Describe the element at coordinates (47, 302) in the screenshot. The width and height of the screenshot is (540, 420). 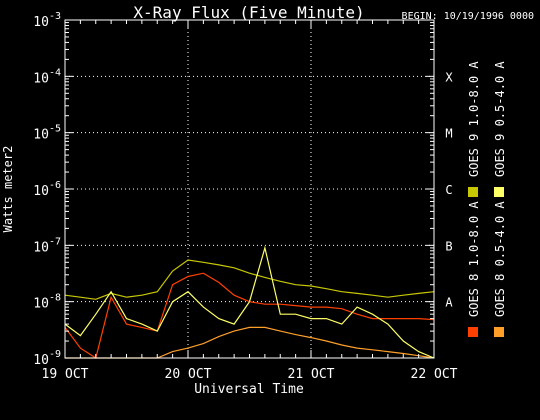
I see `y-tick-label: 10⁻⁸` at that location.